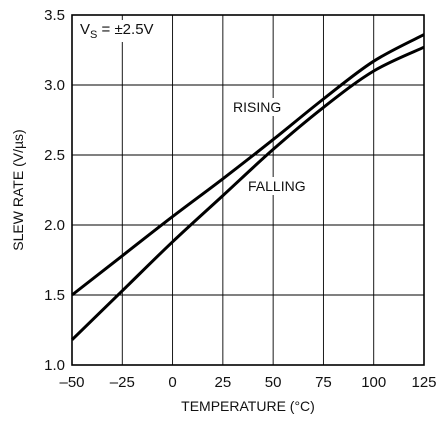 The height and width of the screenshot is (423, 438). Describe the element at coordinates (122, 382) in the screenshot. I see `x-tick-label: –25` at that location.